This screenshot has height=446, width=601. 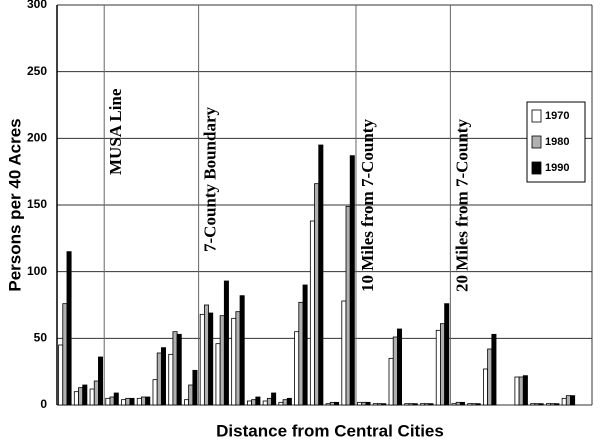 I want to click on y-tick-label: 300, so click(x=37, y=5).